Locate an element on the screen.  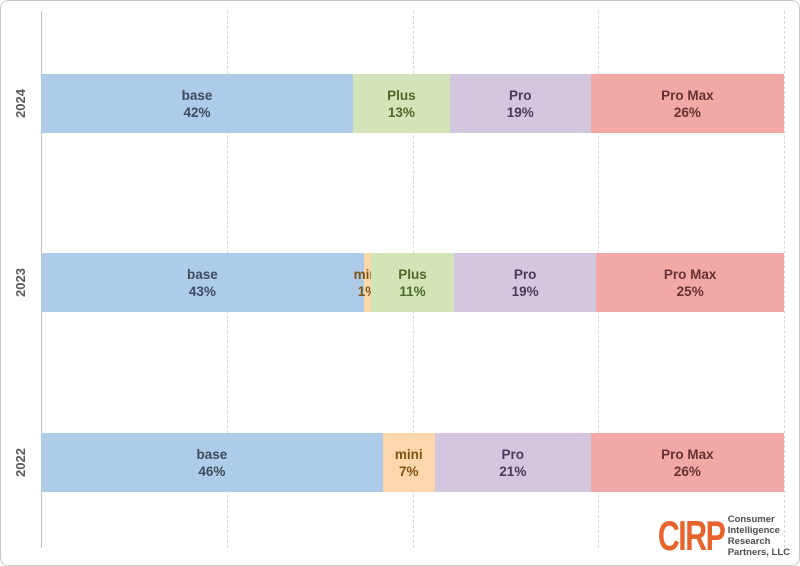
bar-row-2022: 2022 base 46% mini 7% Pro 21% Pro Max 26% is located at coordinates (400, 462).